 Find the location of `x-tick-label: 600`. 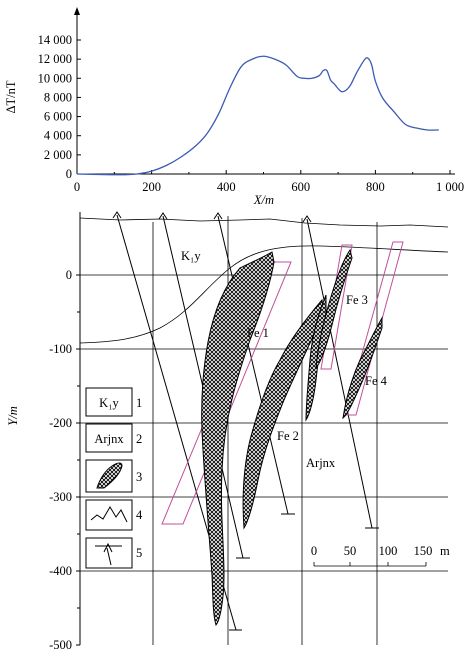

x-tick-label: 600 is located at coordinates (300, 187).